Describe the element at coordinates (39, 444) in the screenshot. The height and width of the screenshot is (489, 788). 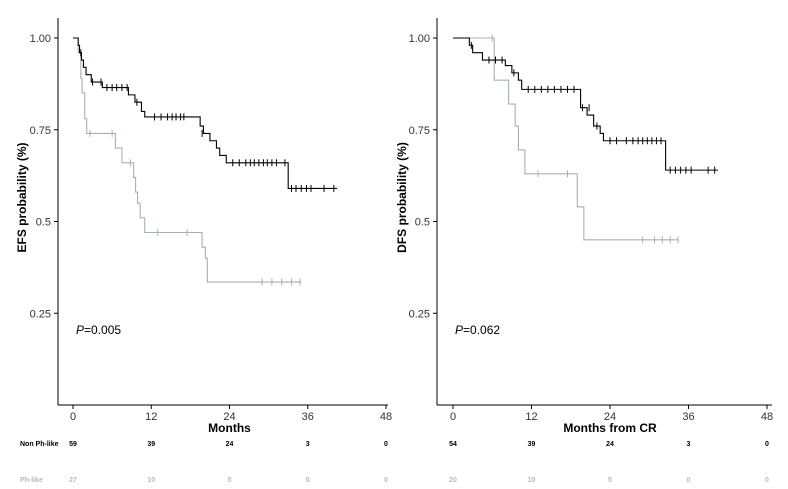
I see `risk-row-label: Non Ph-like` at that location.